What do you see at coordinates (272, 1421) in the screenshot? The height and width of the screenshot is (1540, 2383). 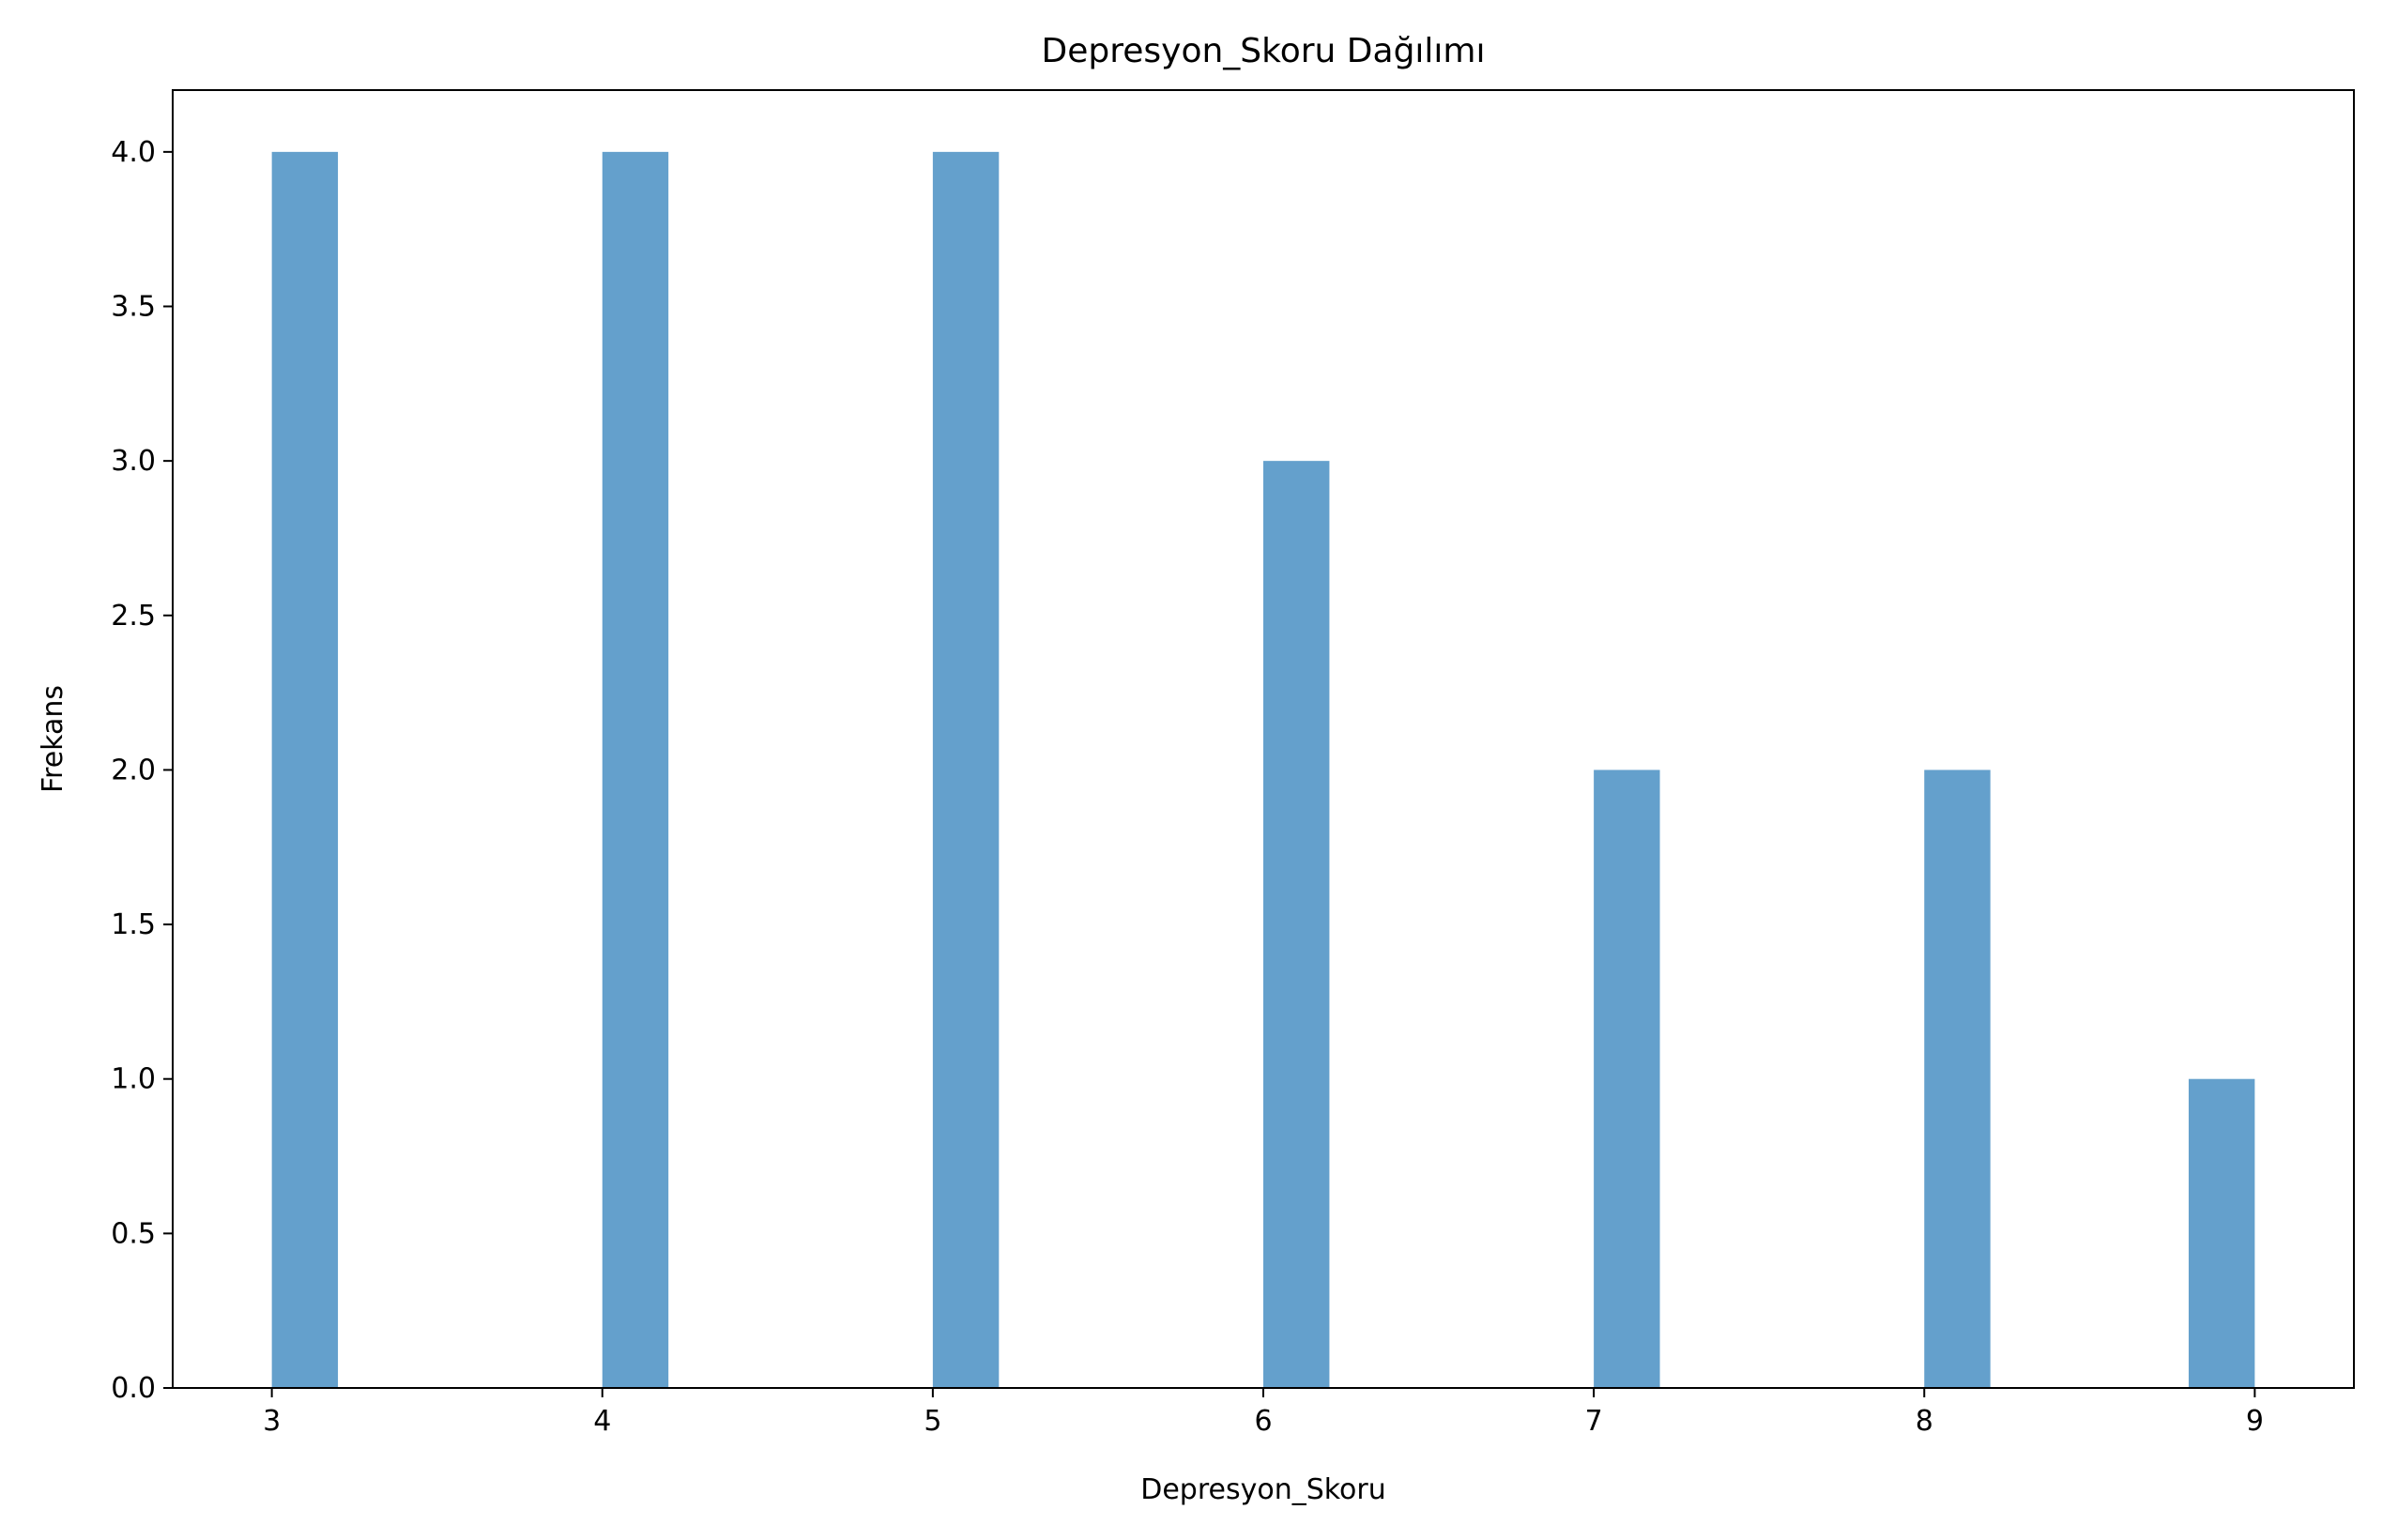 I see `x-tick-label: 3` at bounding box center [272, 1421].